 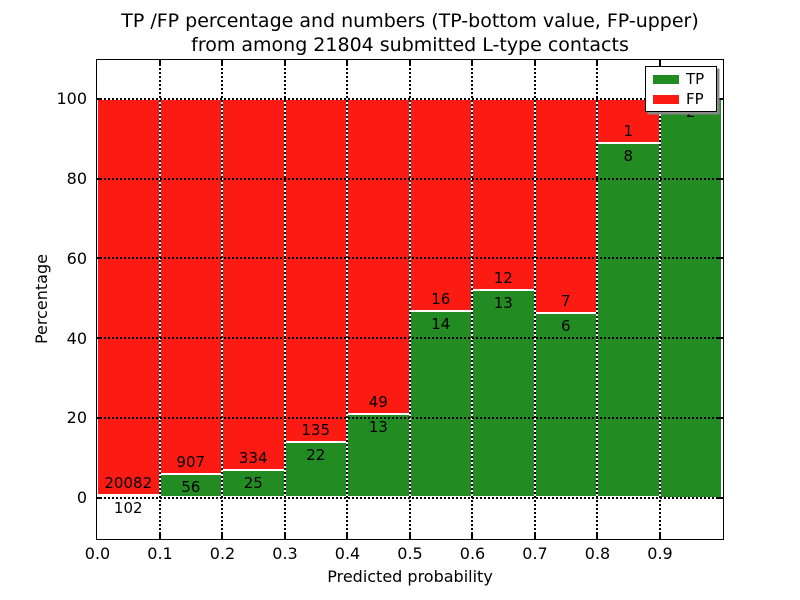 What do you see at coordinates (628, 156) in the screenshot?
I see `tp-count-label: 8` at bounding box center [628, 156].